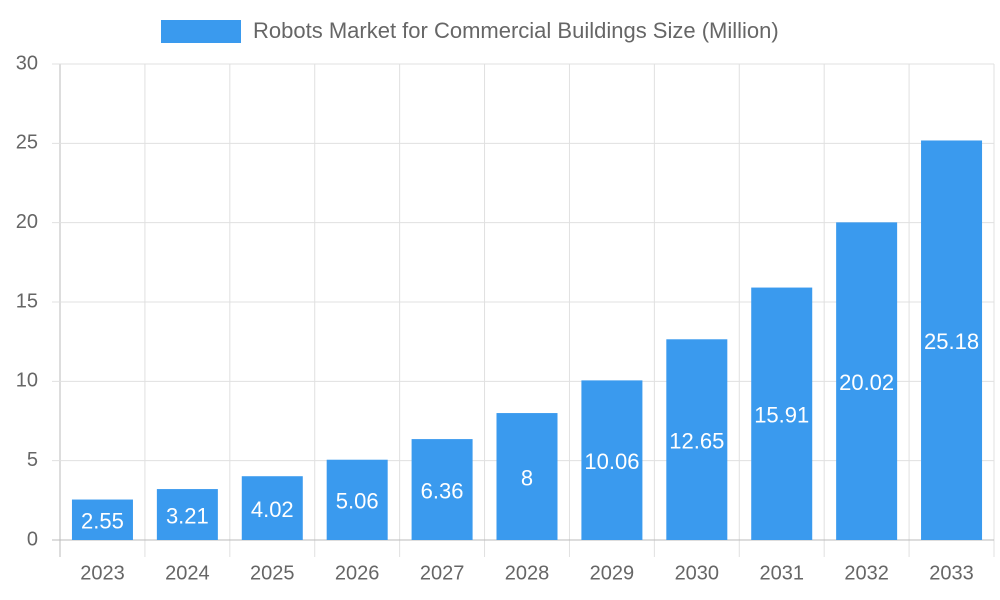 The image size is (1000, 600). I want to click on data-label: 20.02, so click(866, 382).